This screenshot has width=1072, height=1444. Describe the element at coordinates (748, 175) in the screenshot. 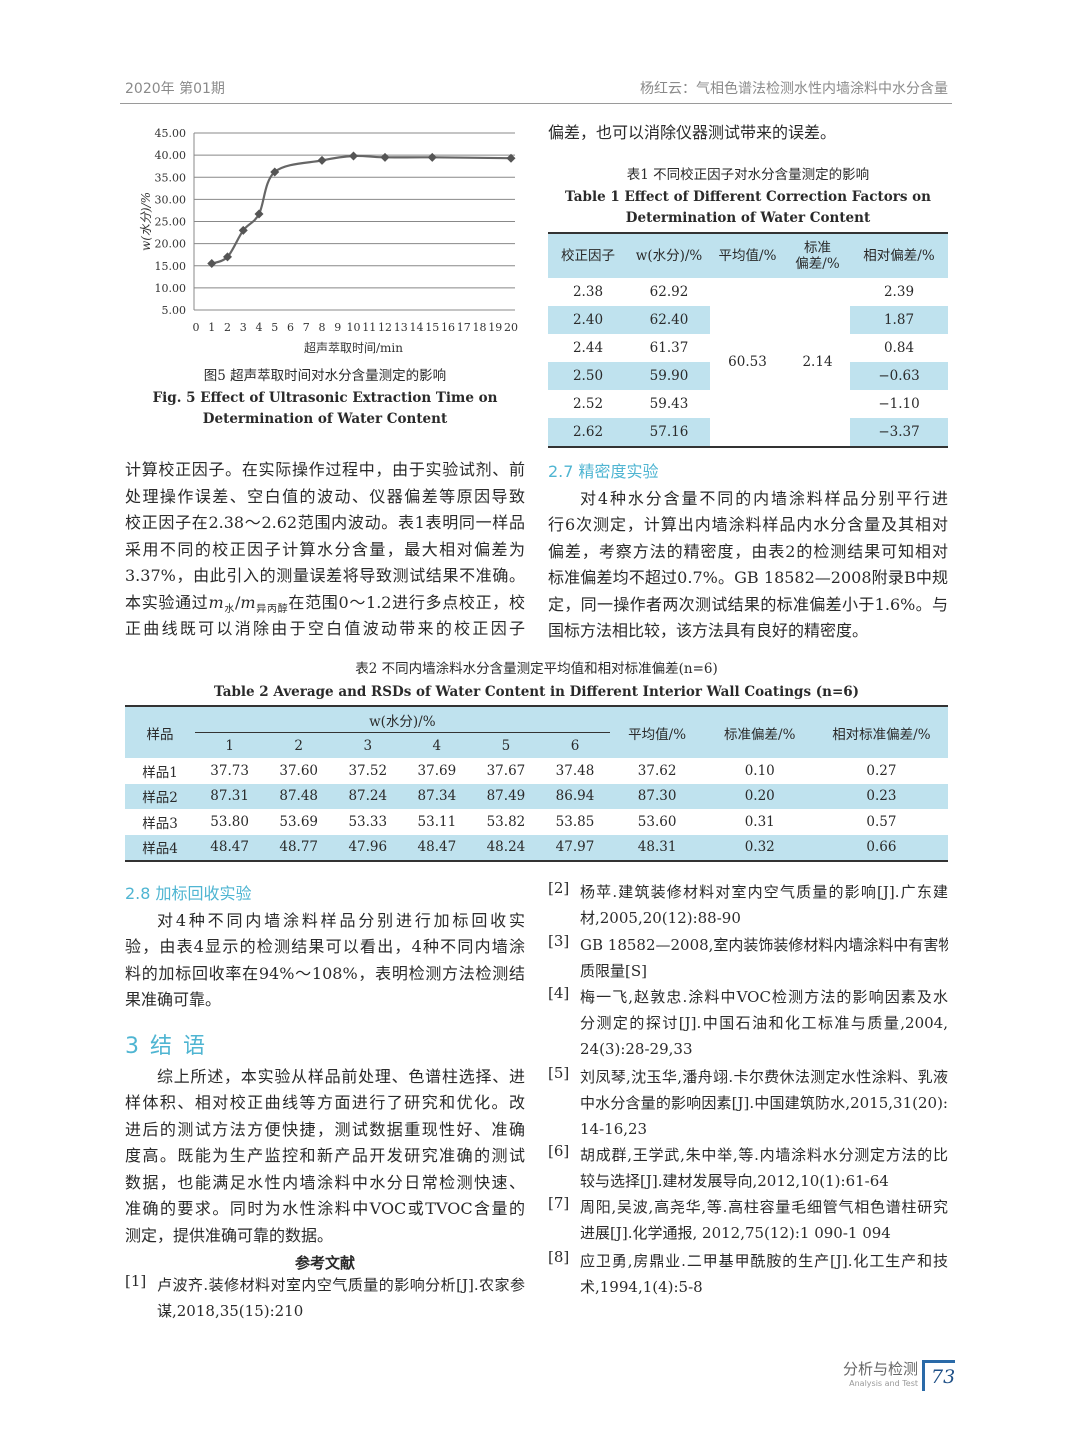

I see `table1-caption-cn: 表1 不同校正因子对水分含量测定的影响` at that location.